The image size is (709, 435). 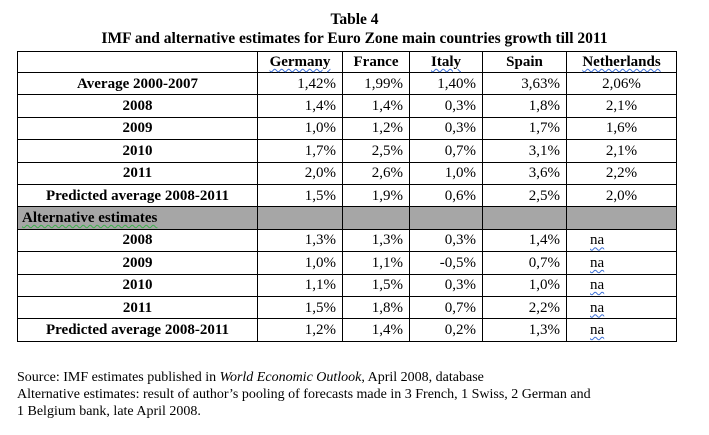 I want to click on cell-spain: 1,7%, so click(x=524, y=128).